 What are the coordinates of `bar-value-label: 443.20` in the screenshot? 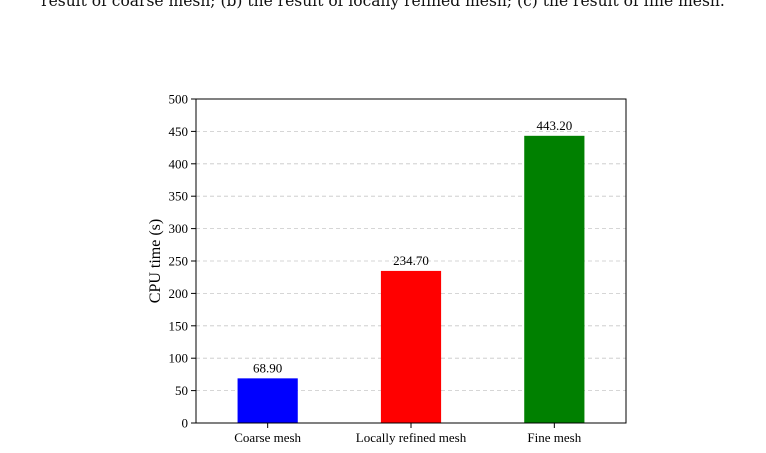 It's located at (554, 125).